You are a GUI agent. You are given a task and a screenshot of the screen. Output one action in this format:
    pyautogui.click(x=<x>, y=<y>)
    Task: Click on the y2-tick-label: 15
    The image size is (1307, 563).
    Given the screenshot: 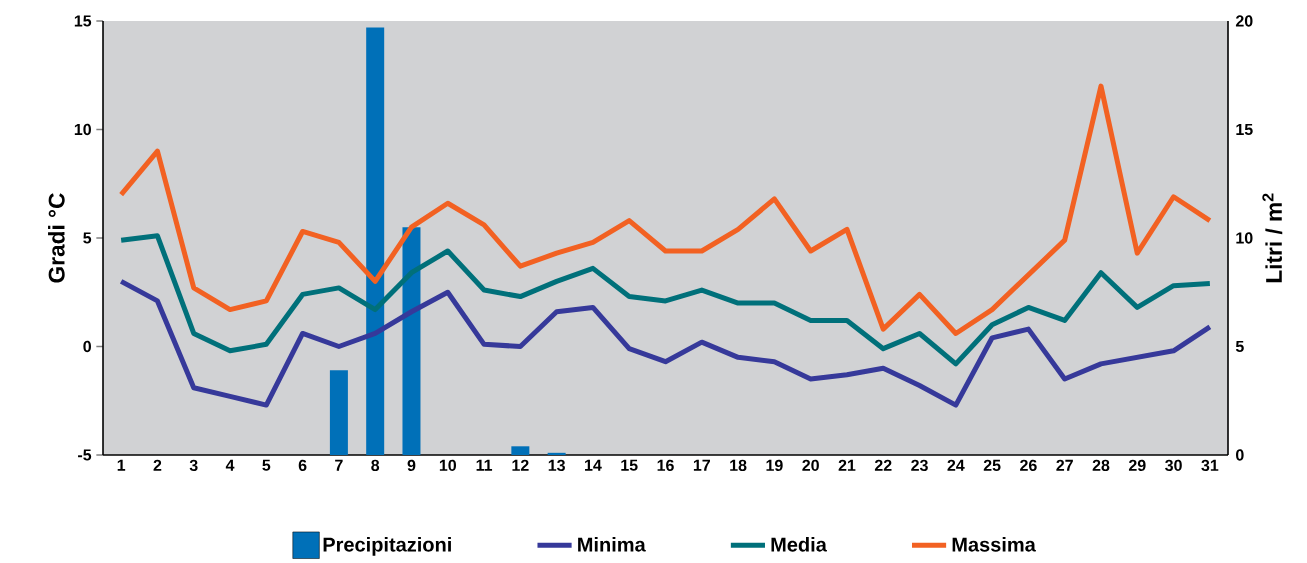 What is the action you would take?
    pyautogui.click(x=1244, y=129)
    